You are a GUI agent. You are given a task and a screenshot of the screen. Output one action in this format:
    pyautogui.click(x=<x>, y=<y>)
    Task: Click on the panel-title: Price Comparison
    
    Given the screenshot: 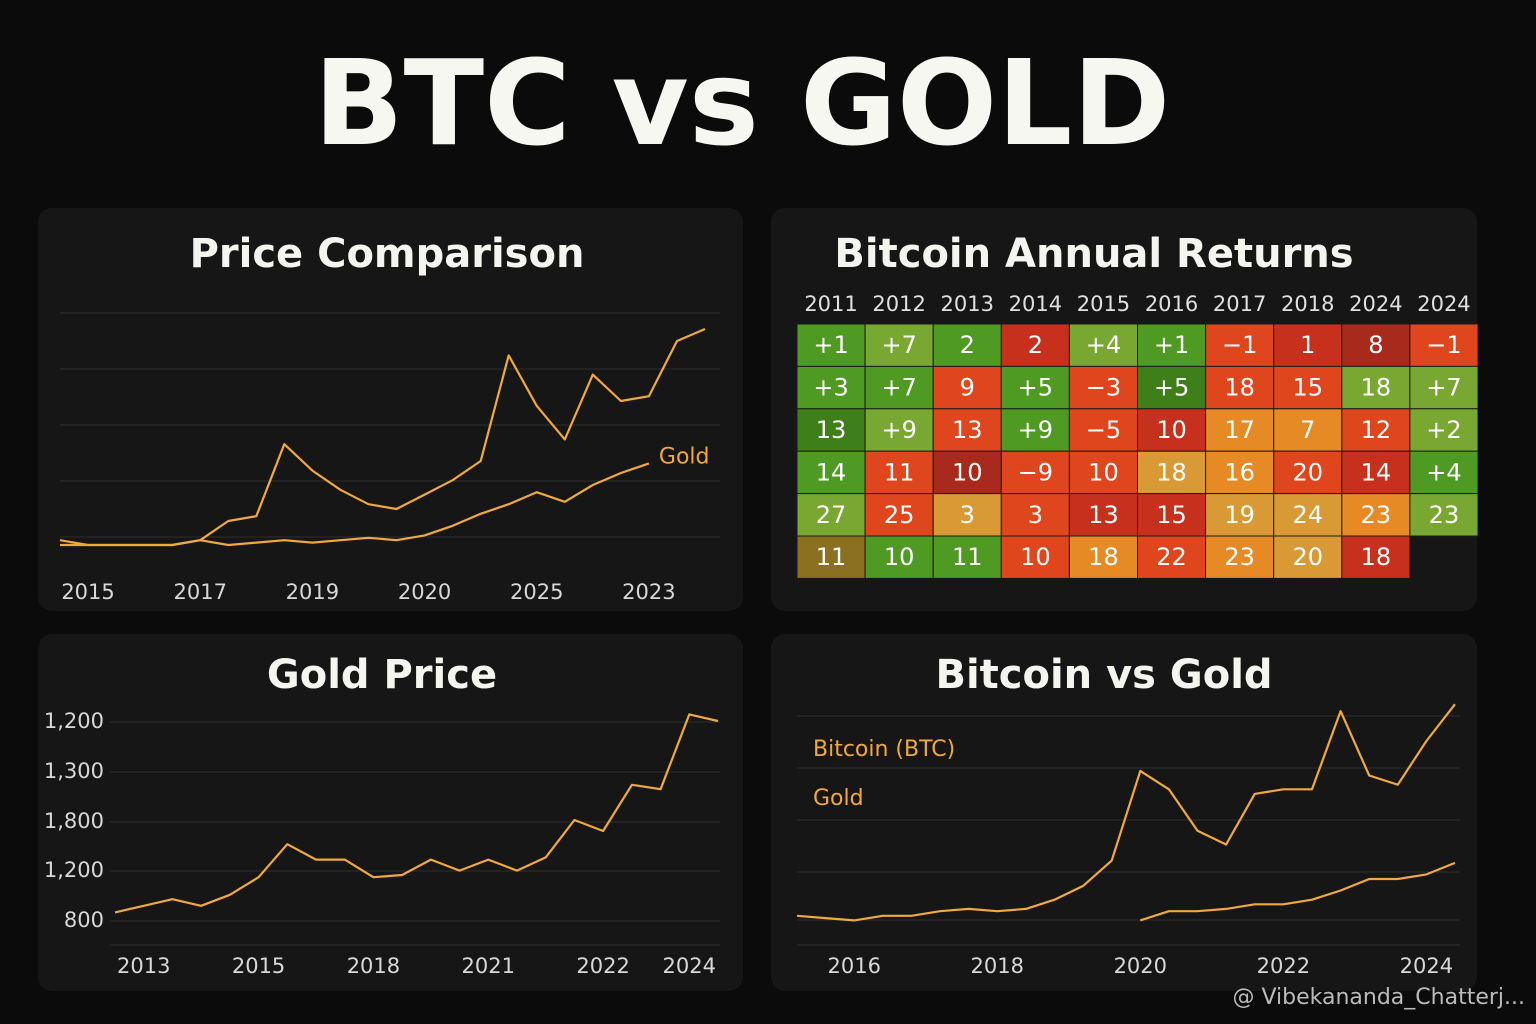 What is the action you would take?
    pyautogui.click(x=387, y=254)
    